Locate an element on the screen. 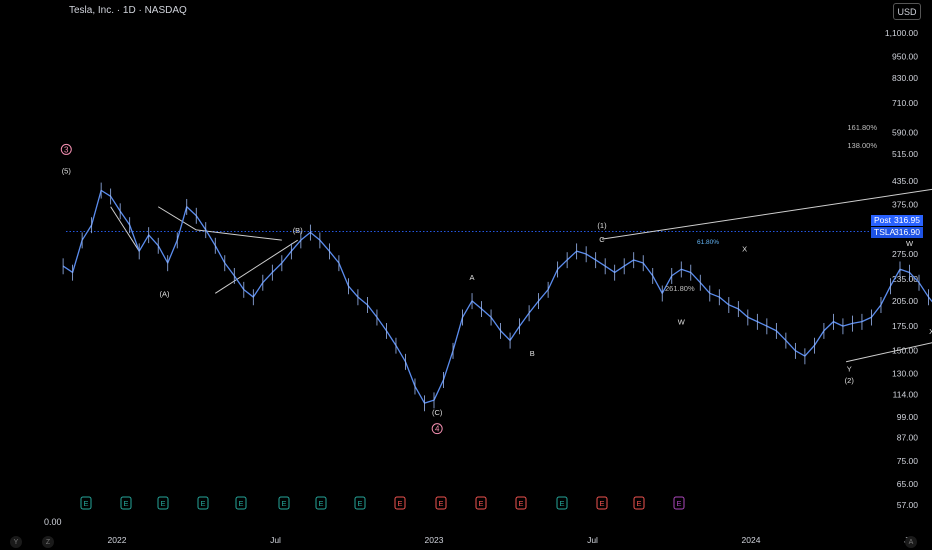 The height and width of the screenshot is (550, 932). y-tick-label: 57.00 is located at coordinates (908, 505).